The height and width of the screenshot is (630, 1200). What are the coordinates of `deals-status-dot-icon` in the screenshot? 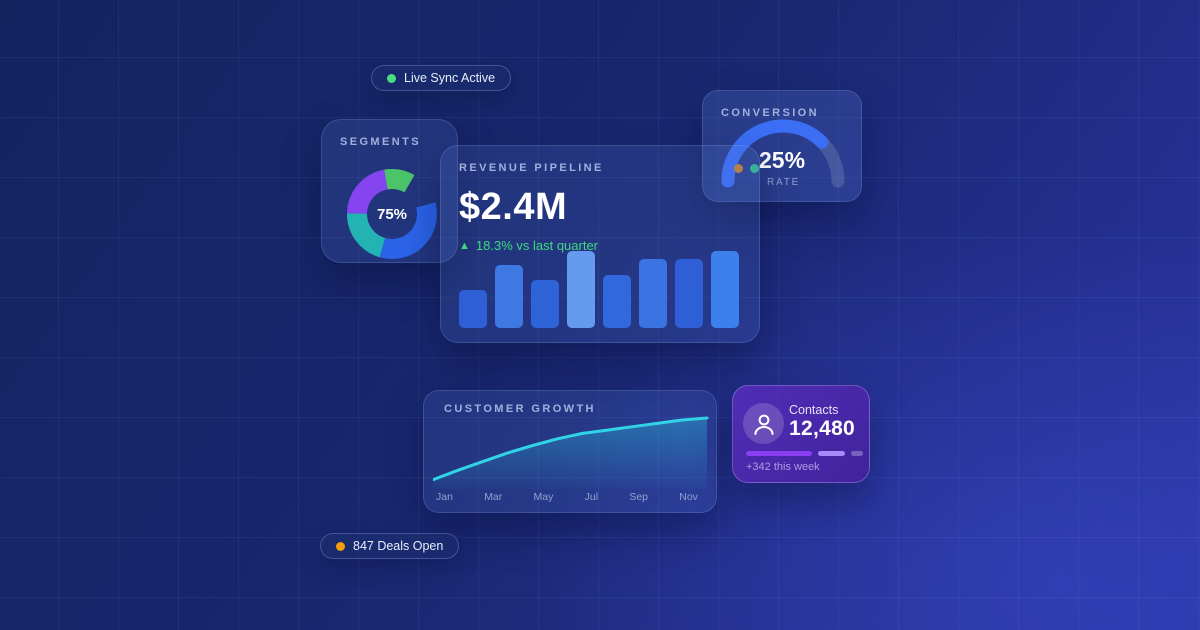 It's located at (340, 546).